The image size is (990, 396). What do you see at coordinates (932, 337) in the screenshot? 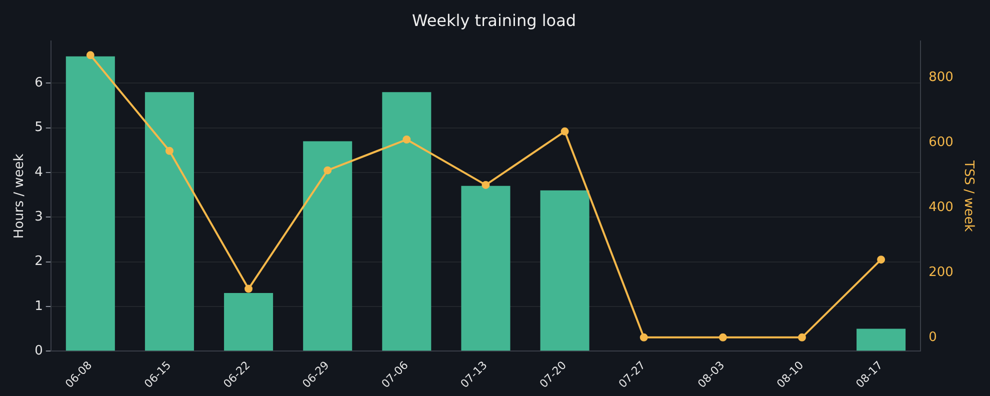
I see `y2-tick-label: 0` at bounding box center [932, 337].